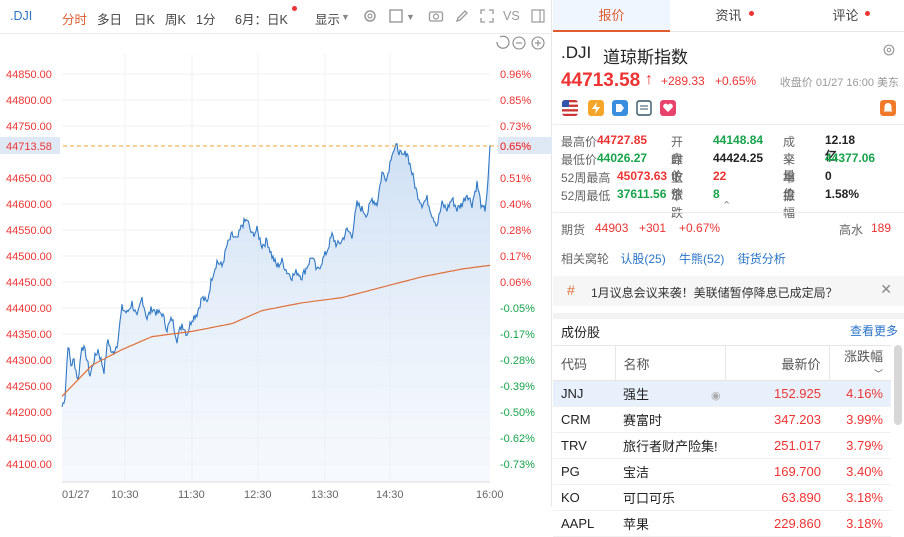  I want to click on table-row: PG 宝洁 169.700 3.40%, so click(722, 471).